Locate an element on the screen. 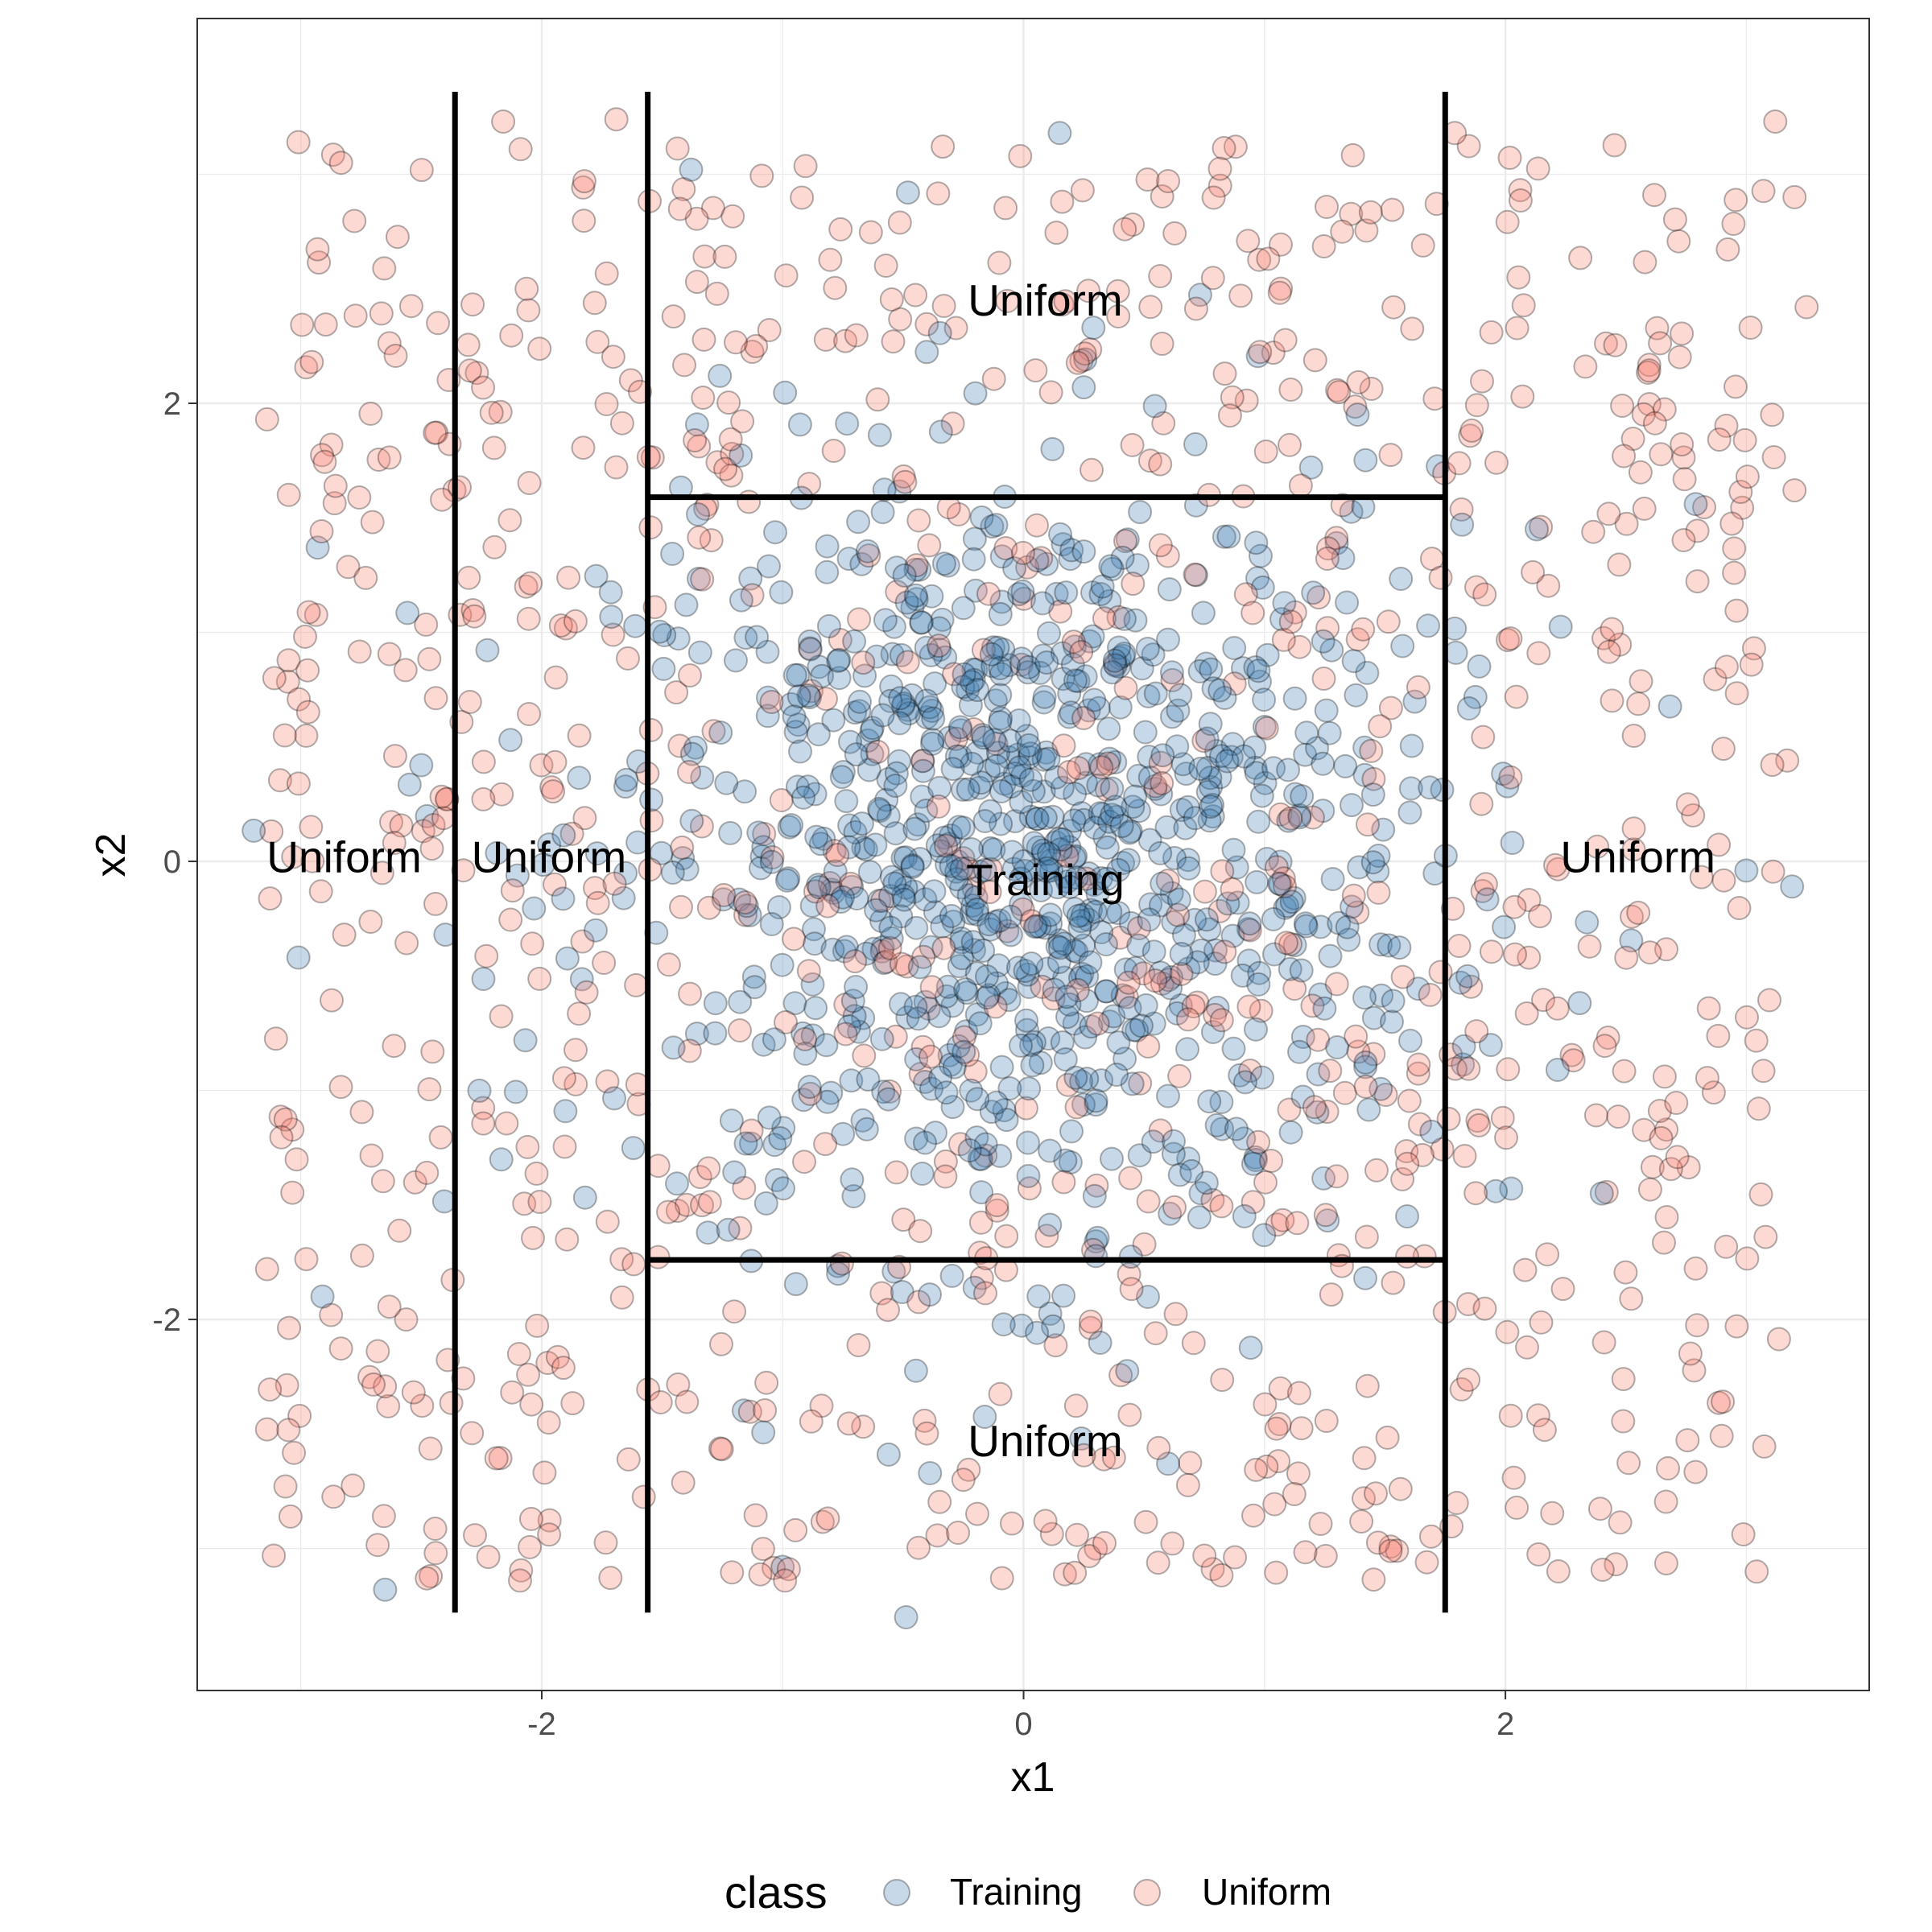 The image size is (1932, 1932). y-tick-label: 2 is located at coordinates (172, 404).